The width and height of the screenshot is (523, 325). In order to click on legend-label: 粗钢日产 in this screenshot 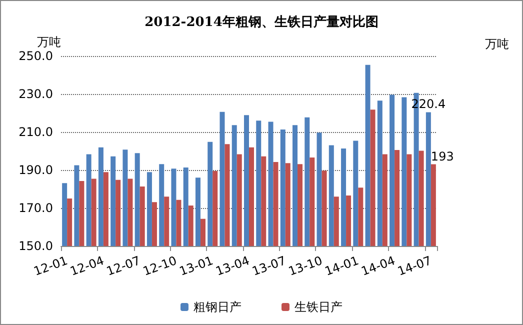, I will do `click(218, 307)`.